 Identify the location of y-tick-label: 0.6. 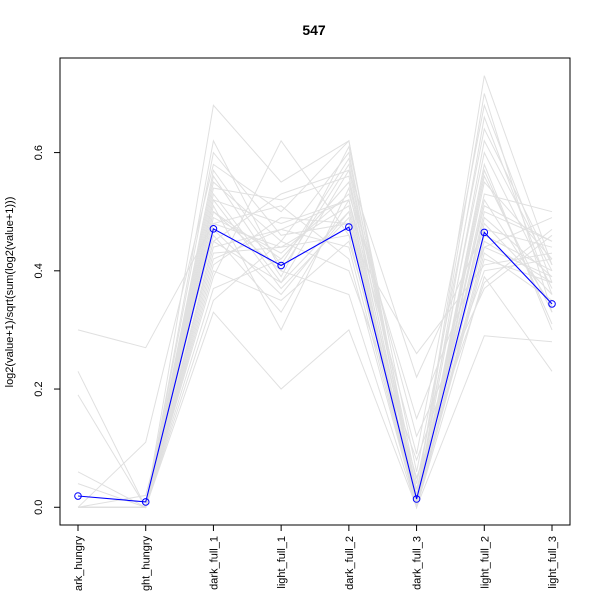
(39, 152).